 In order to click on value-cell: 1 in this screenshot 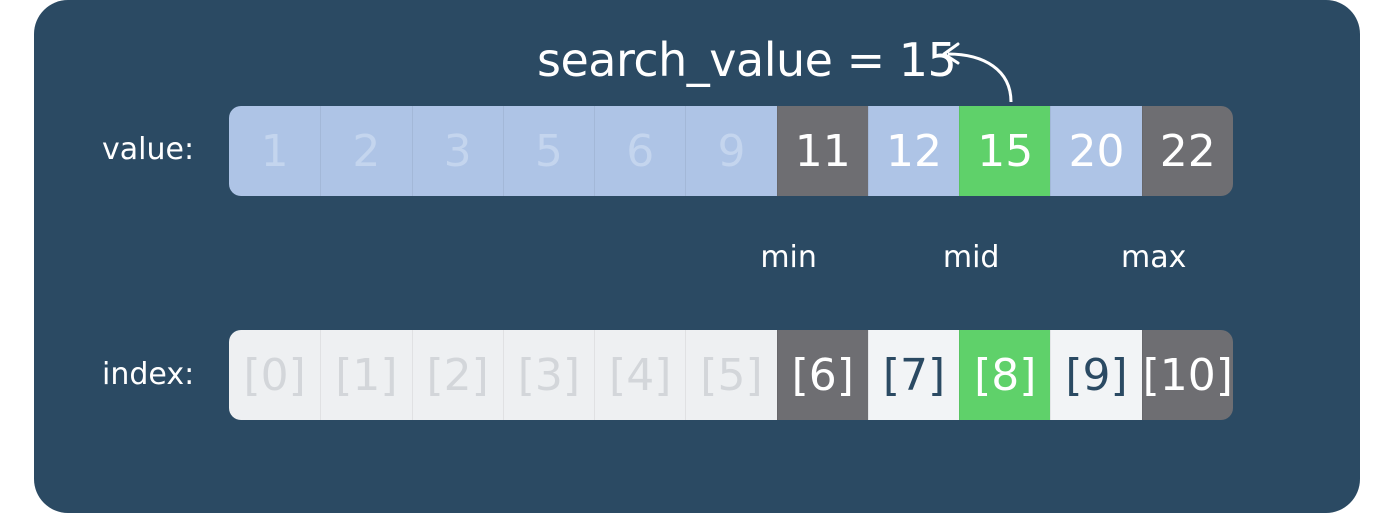, I will do `click(275, 151)`.